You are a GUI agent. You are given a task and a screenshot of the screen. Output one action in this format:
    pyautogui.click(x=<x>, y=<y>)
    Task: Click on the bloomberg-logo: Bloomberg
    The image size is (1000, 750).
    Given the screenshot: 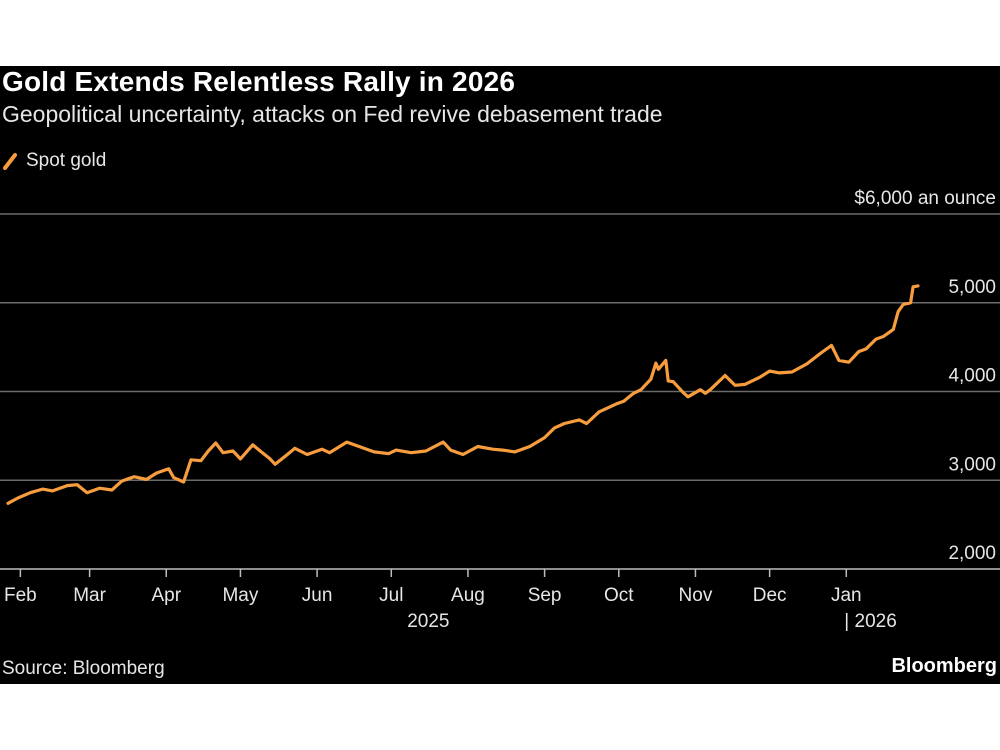 What is the action you would take?
    pyautogui.click(x=944, y=666)
    